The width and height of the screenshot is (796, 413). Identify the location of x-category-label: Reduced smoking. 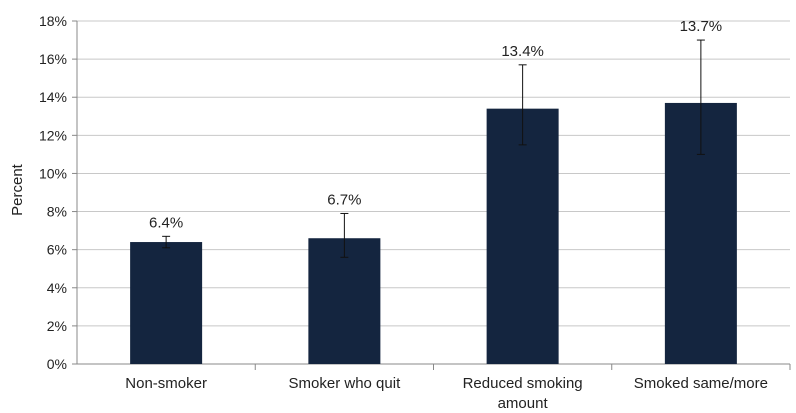
(523, 383).